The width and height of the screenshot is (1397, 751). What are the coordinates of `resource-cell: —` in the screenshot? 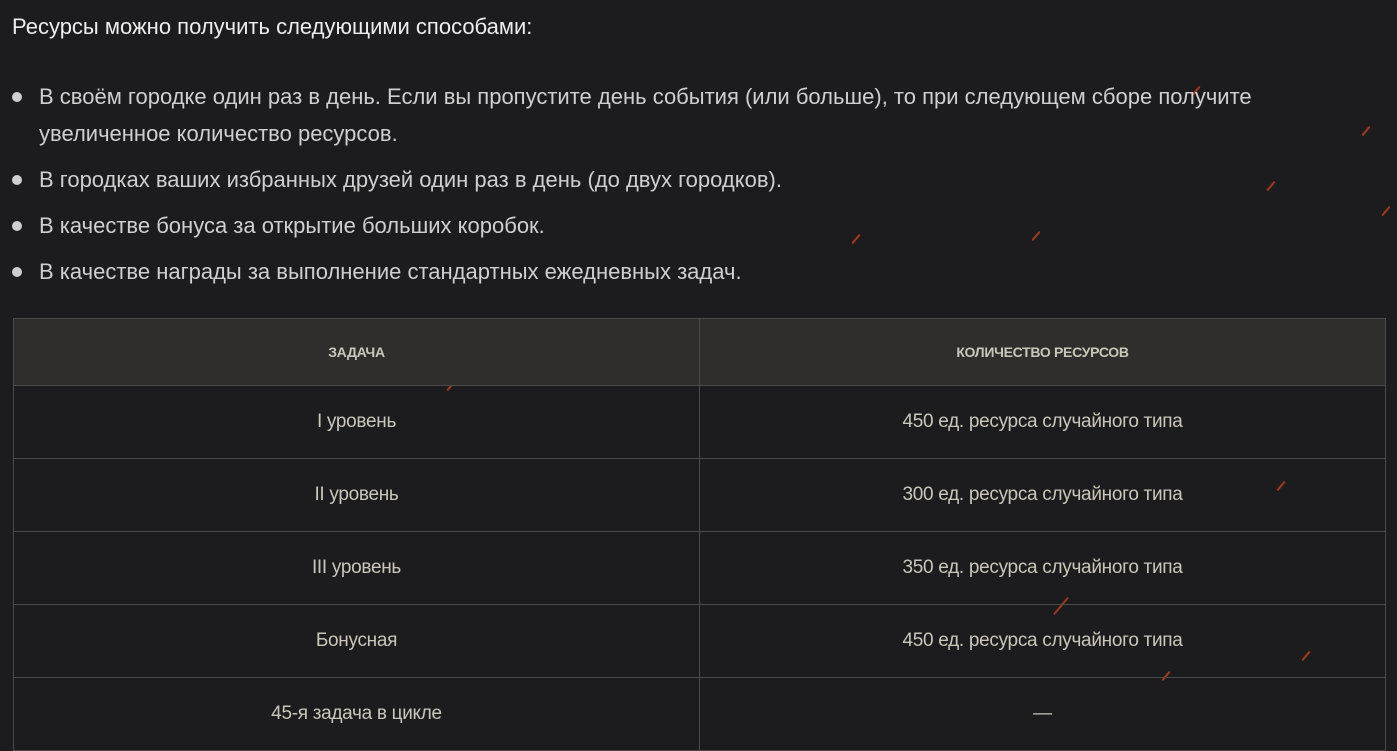 It's located at (1042, 714).